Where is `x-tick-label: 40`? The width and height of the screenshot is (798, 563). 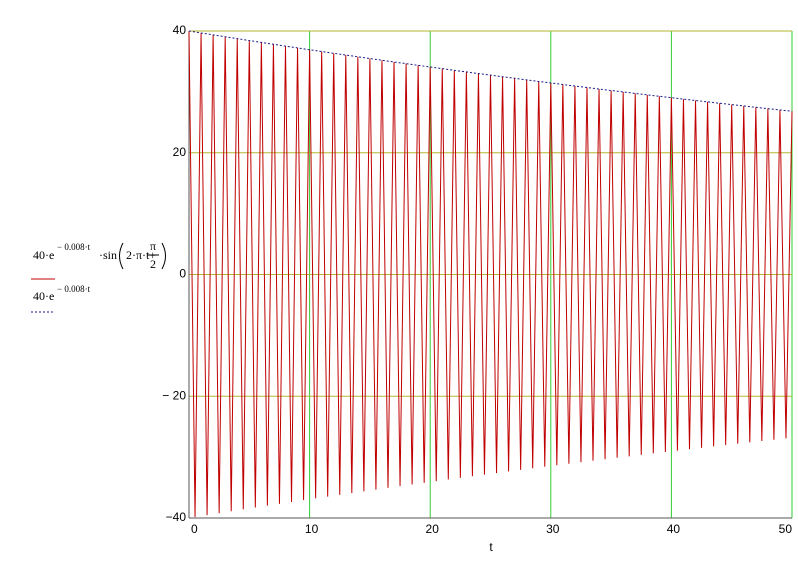
x-tick-label: 40 is located at coordinates (674, 529).